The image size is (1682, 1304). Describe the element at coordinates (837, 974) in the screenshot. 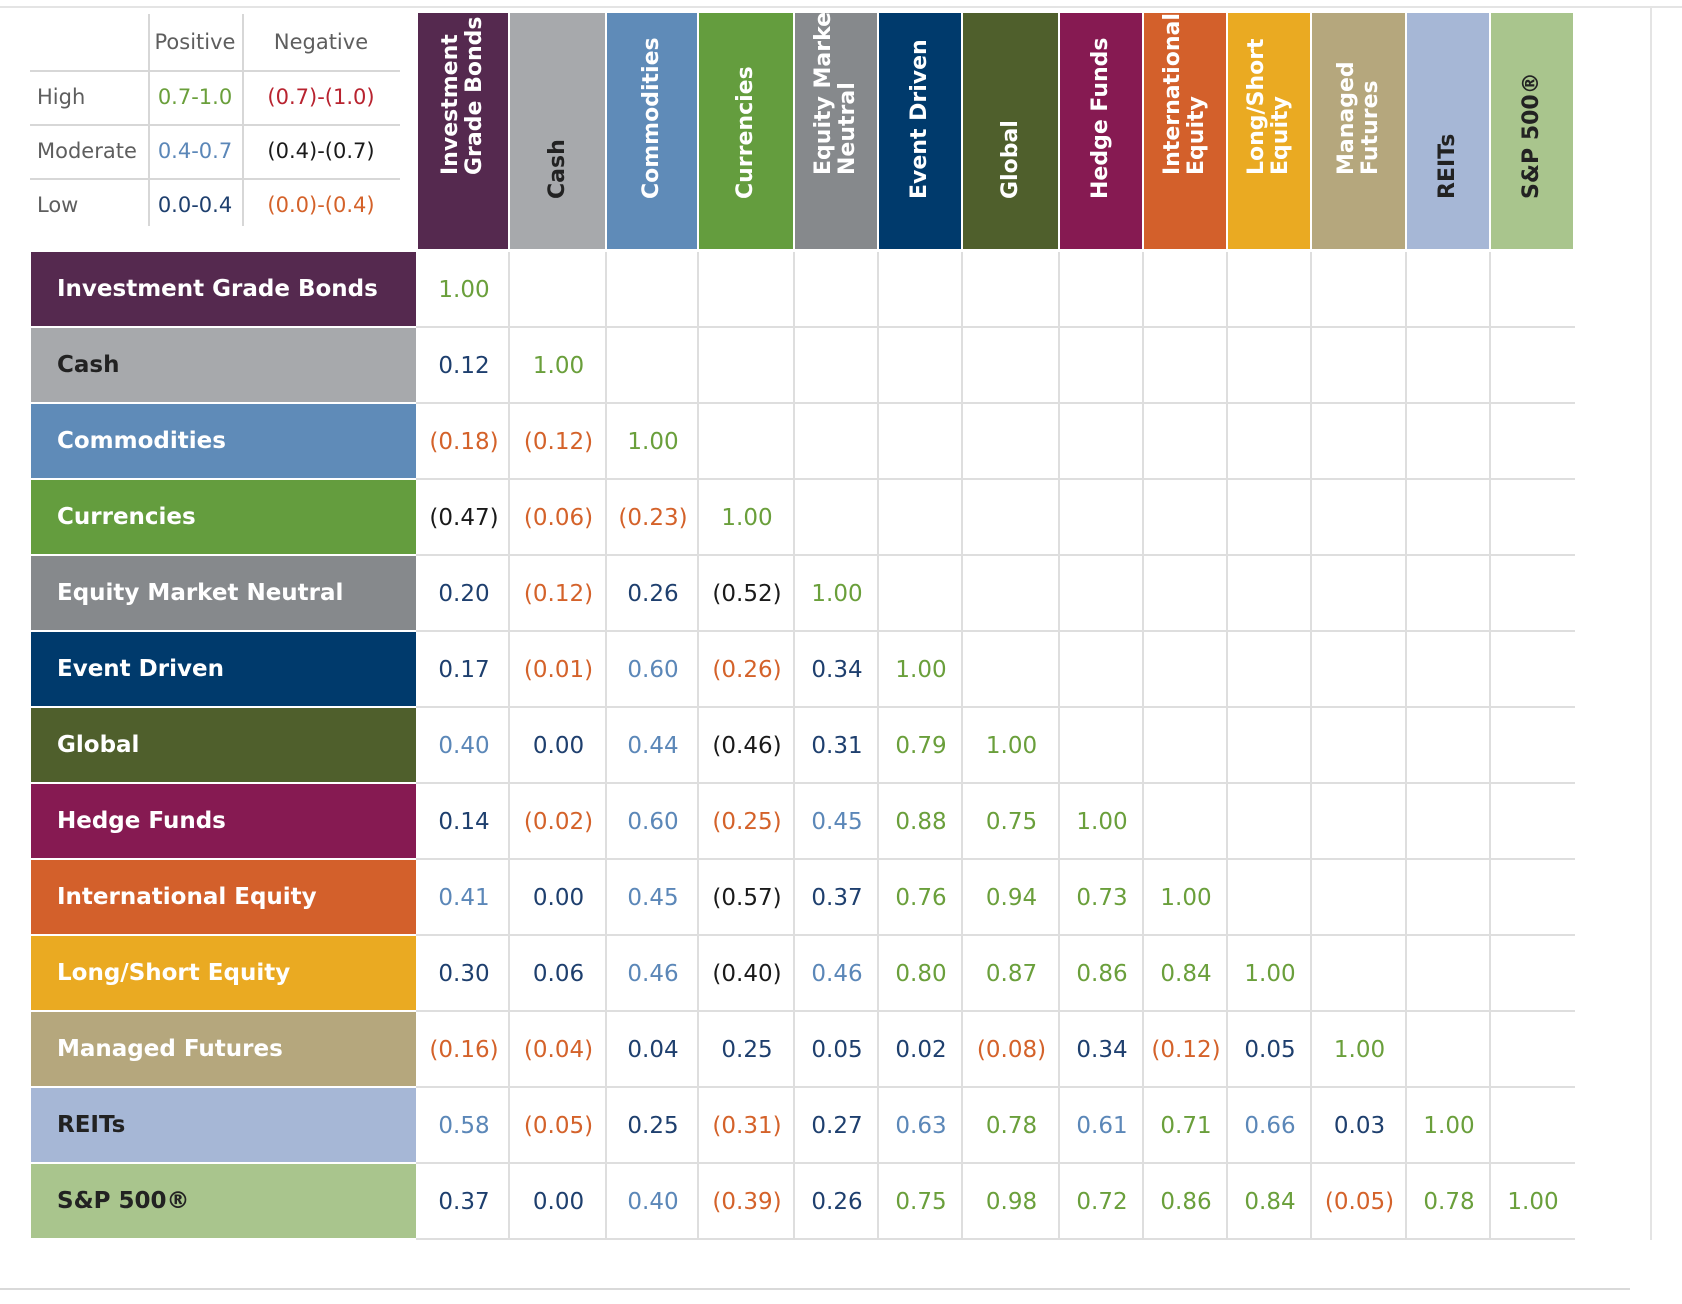

I see `correlation-cell: 0.46` at that location.